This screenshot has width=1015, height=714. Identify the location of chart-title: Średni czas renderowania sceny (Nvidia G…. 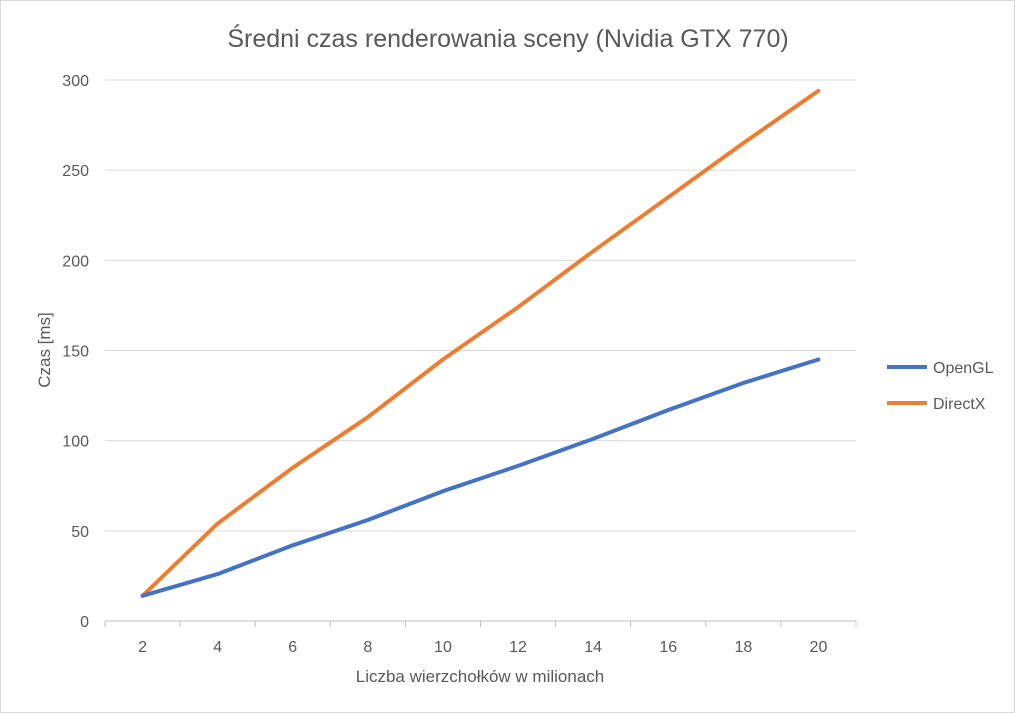
(507, 38).